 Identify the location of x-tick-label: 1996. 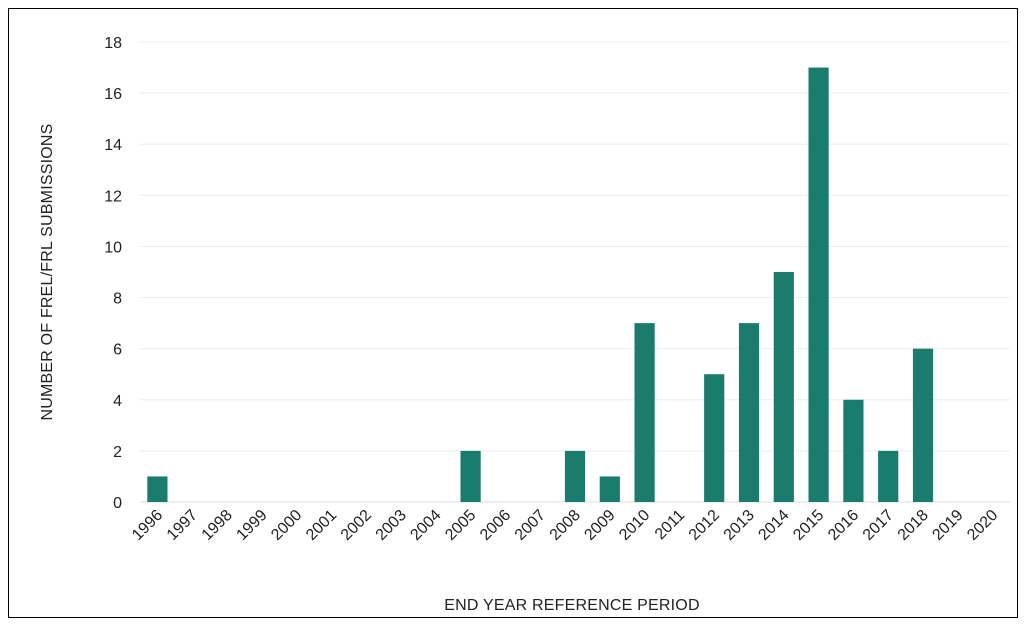
(147, 525).